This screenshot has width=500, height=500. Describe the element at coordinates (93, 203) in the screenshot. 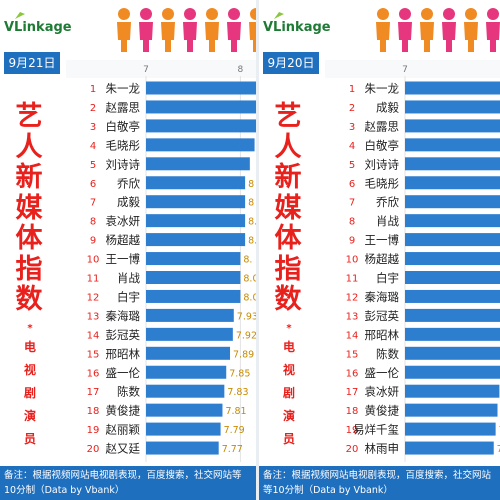

I see `rank-label: 7` at that location.